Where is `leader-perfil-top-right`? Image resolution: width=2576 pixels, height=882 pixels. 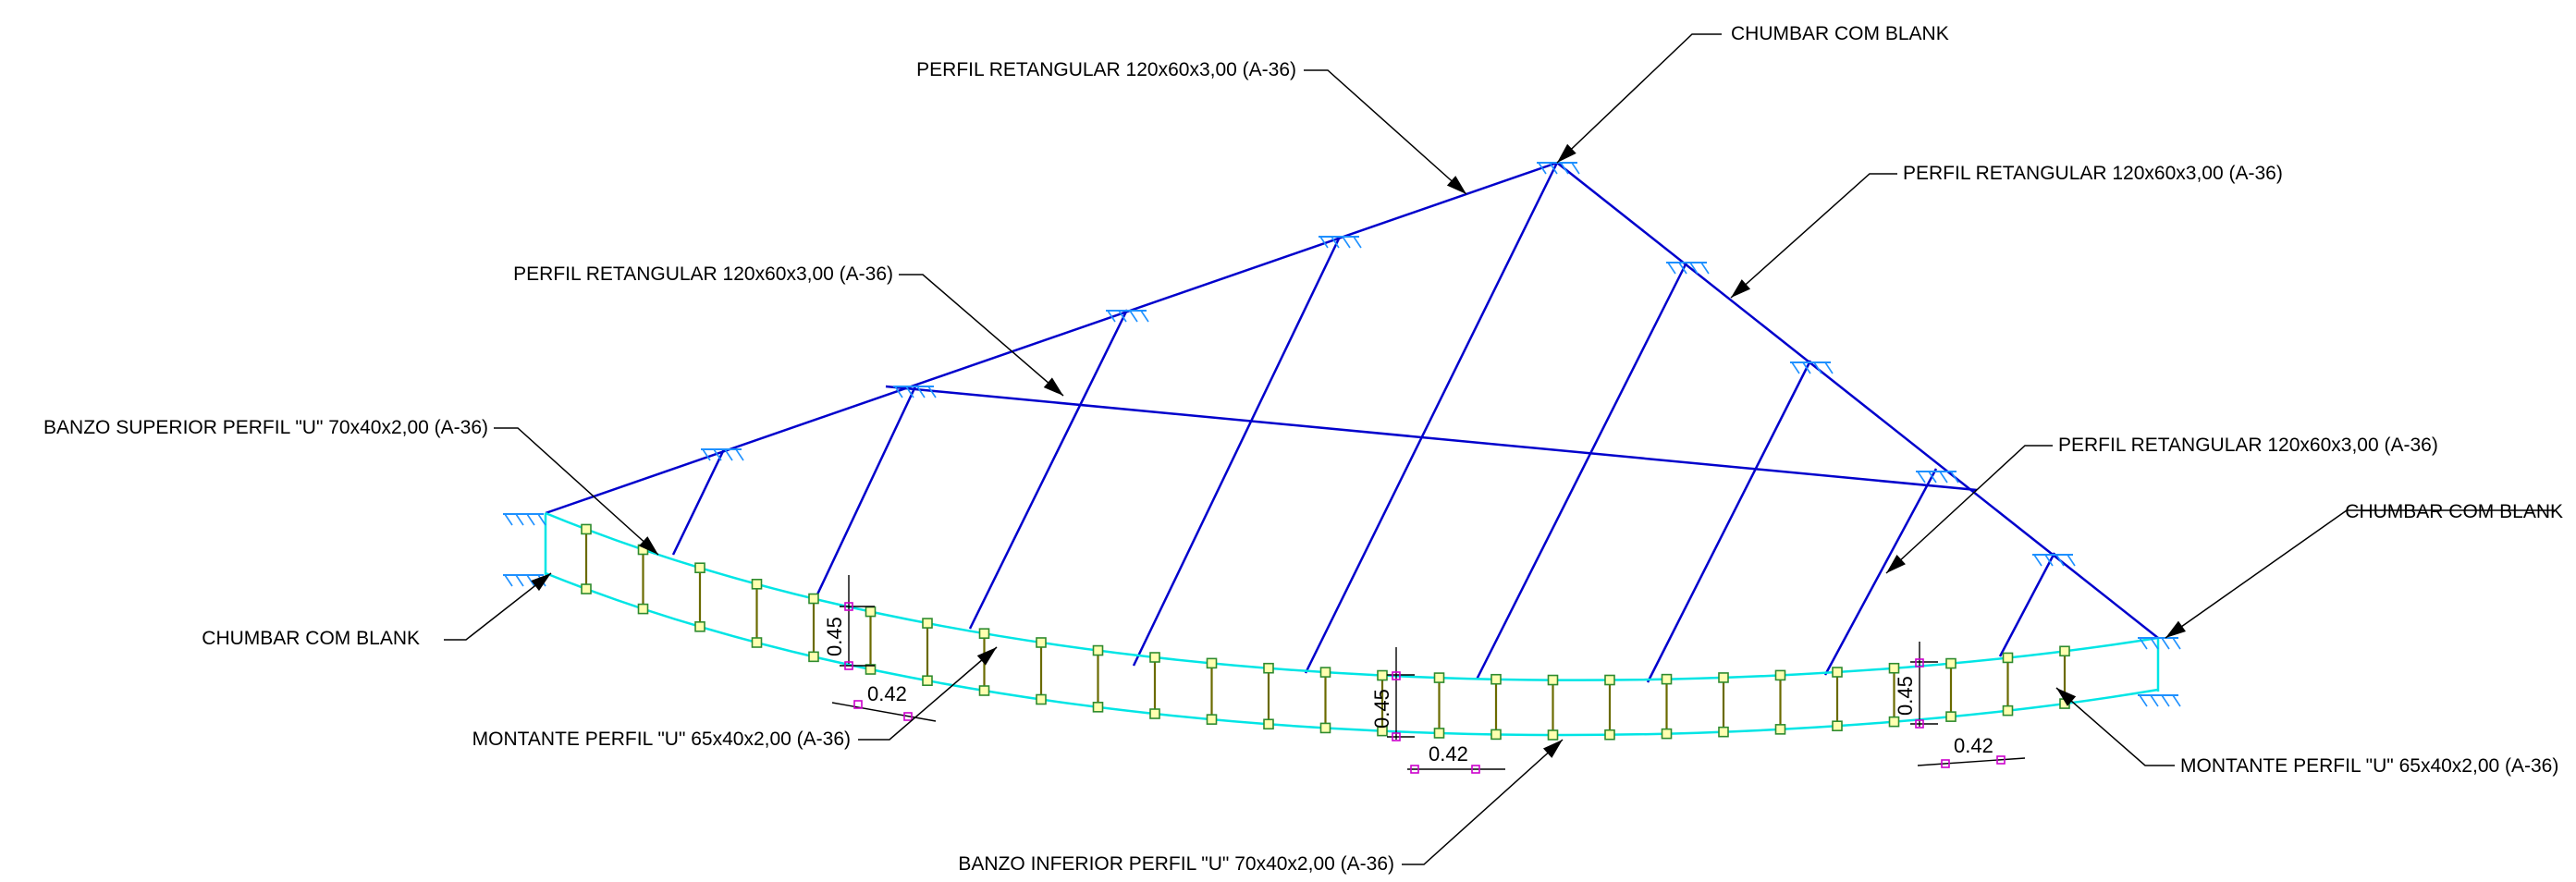 leader-perfil-top-right is located at coordinates (1813, 236).